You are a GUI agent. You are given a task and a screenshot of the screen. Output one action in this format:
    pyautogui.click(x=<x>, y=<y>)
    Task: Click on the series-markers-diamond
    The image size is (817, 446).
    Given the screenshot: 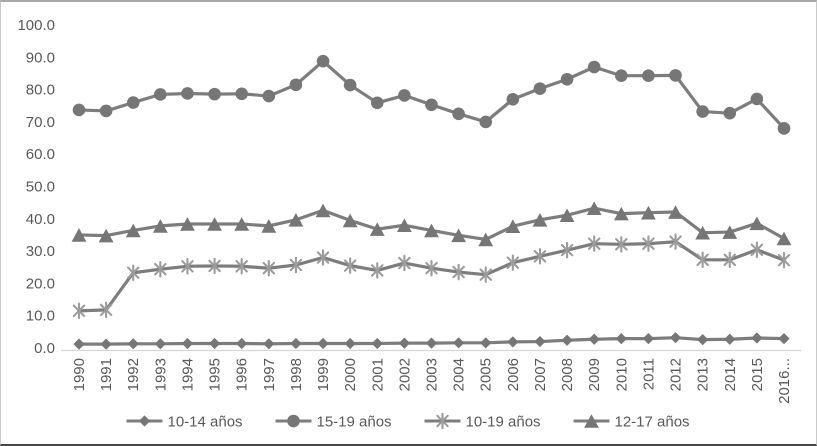 What is the action you would take?
    pyautogui.click(x=431, y=341)
    